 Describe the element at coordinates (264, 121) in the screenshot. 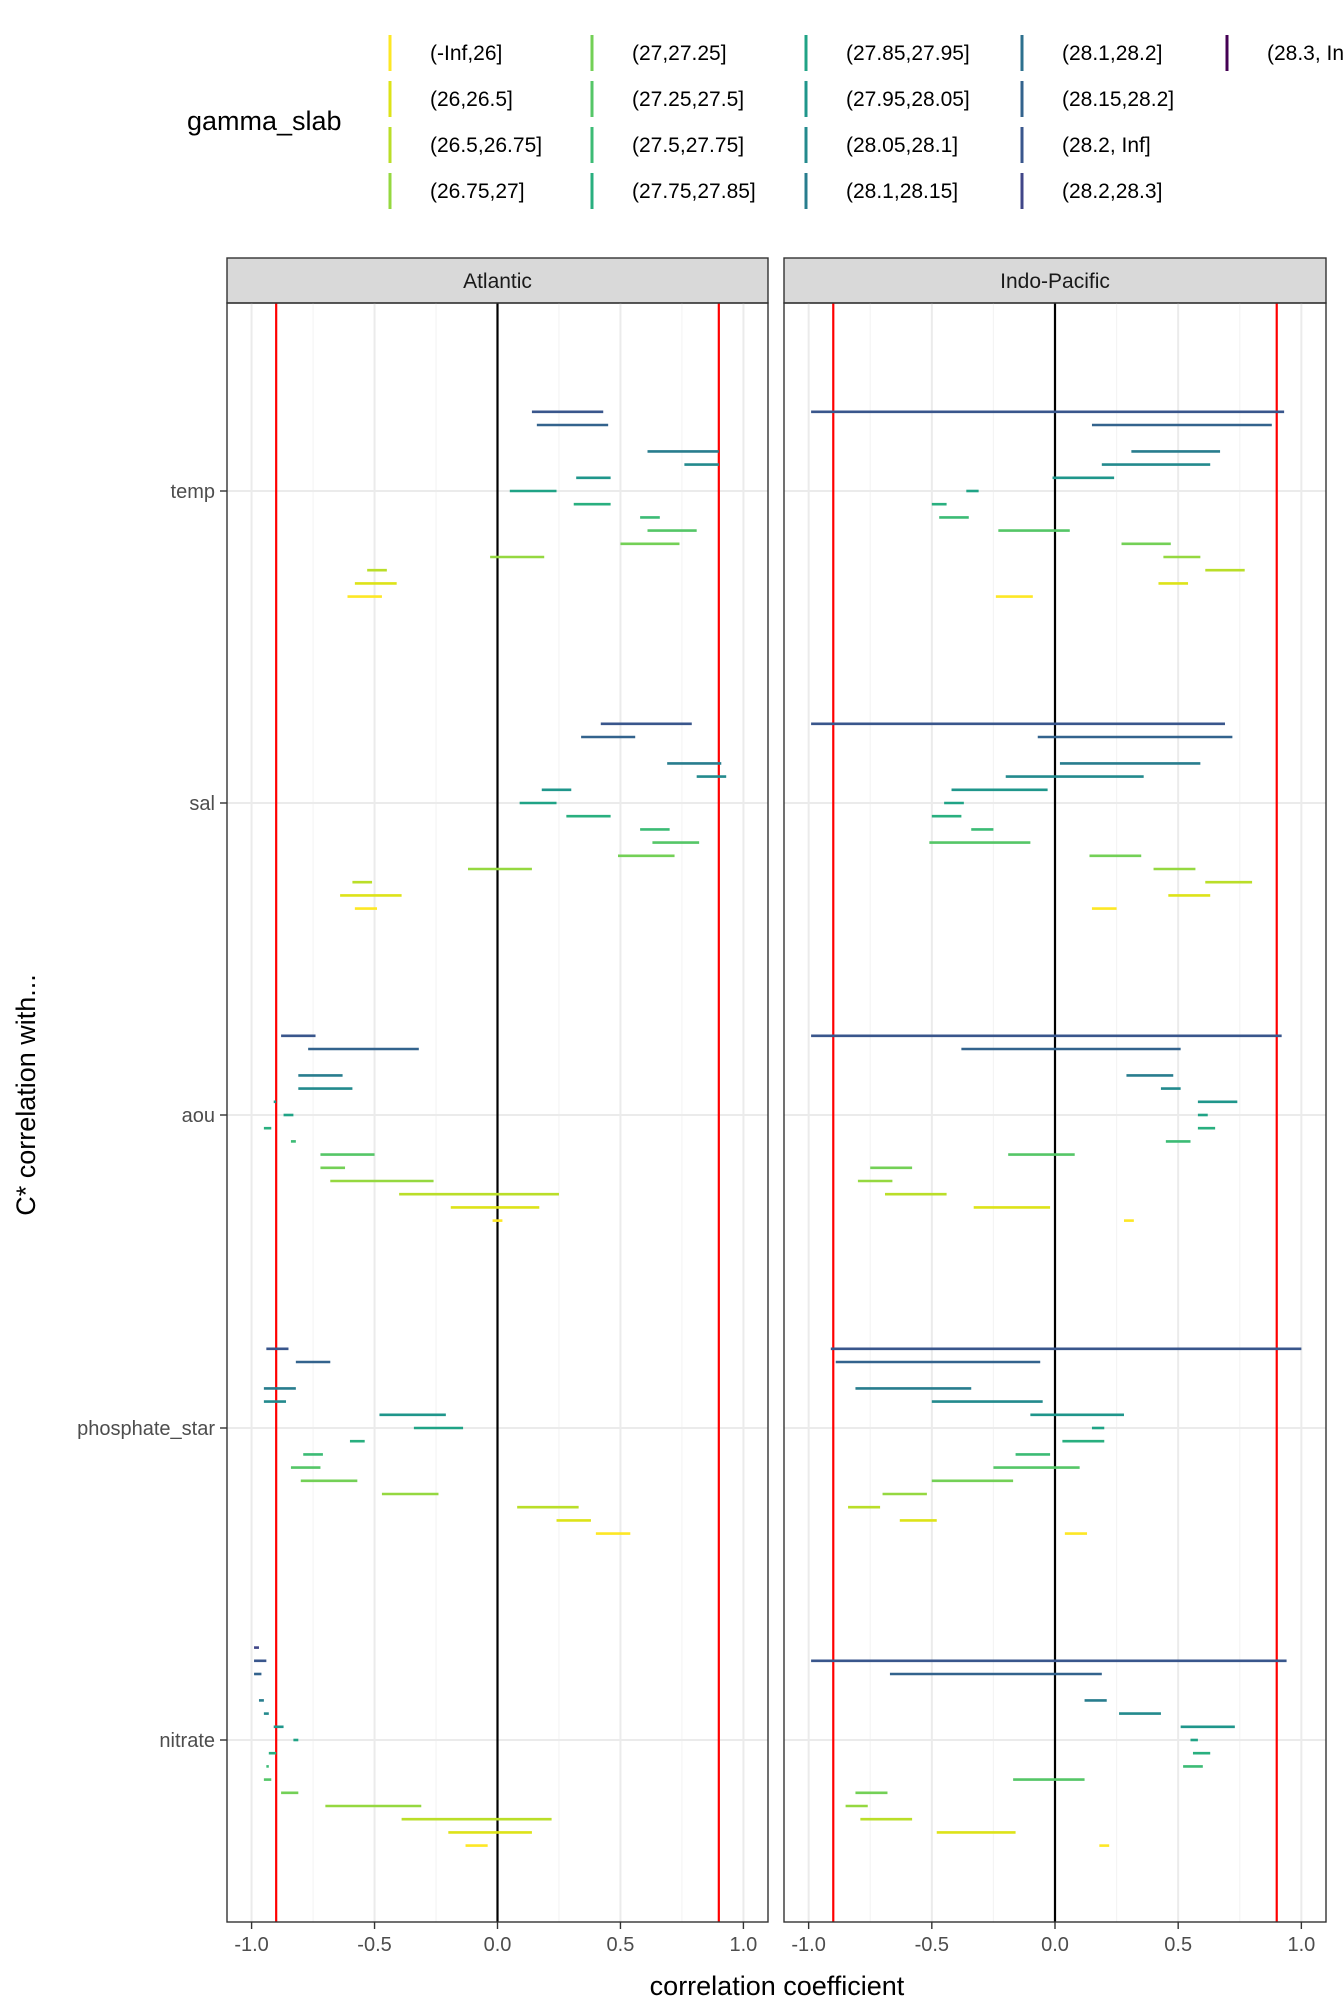

I see `legend-title: gamma_slab` at that location.